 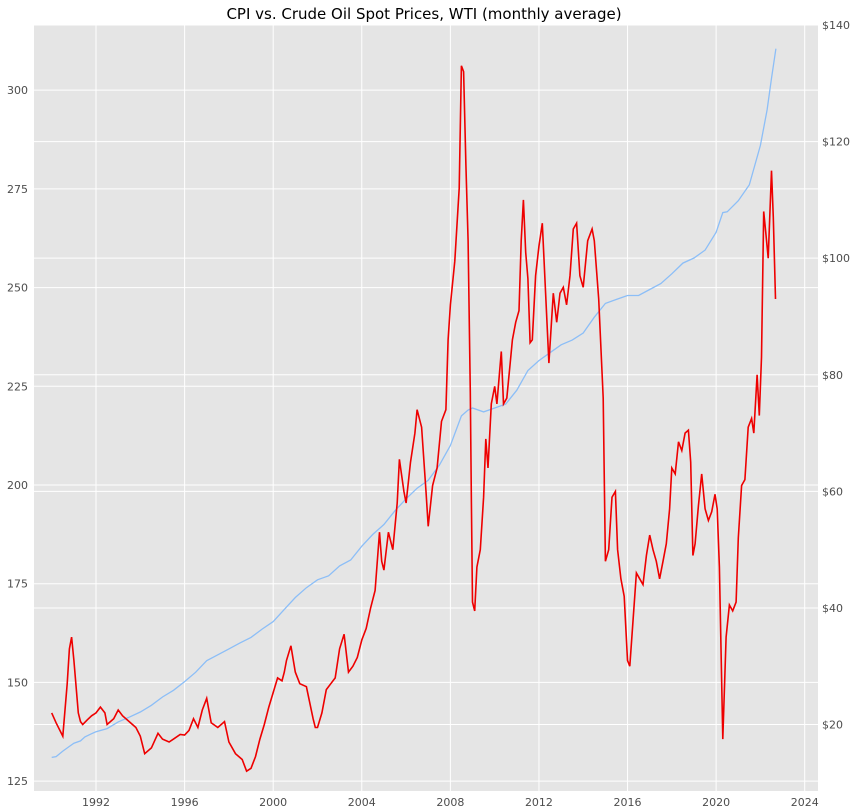 I want to click on left-y-tick-label: 275, so click(x=17, y=189).